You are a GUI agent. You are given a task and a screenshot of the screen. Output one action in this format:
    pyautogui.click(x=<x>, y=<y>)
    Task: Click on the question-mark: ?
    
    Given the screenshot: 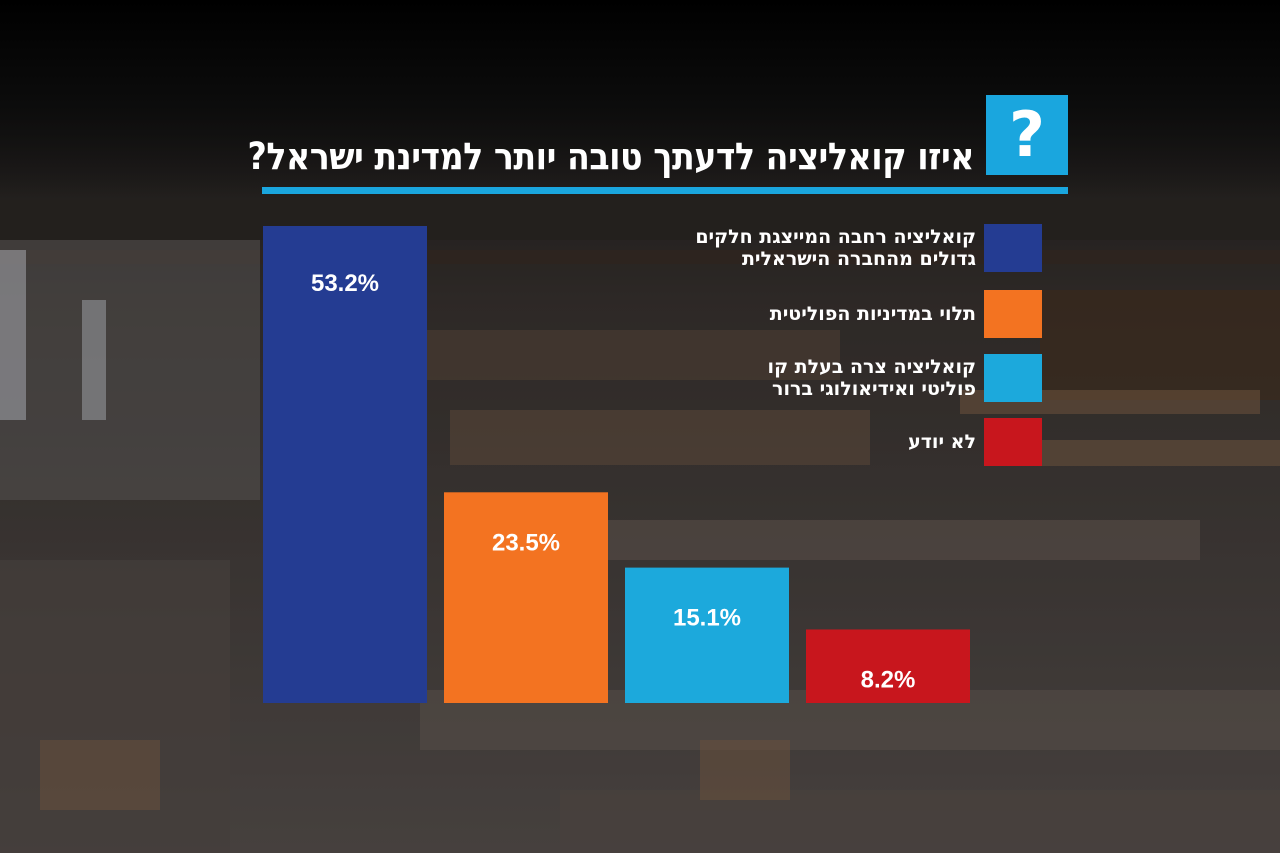 What is the action you would take?
    pyautogui.click(x=1027, y=134)
    